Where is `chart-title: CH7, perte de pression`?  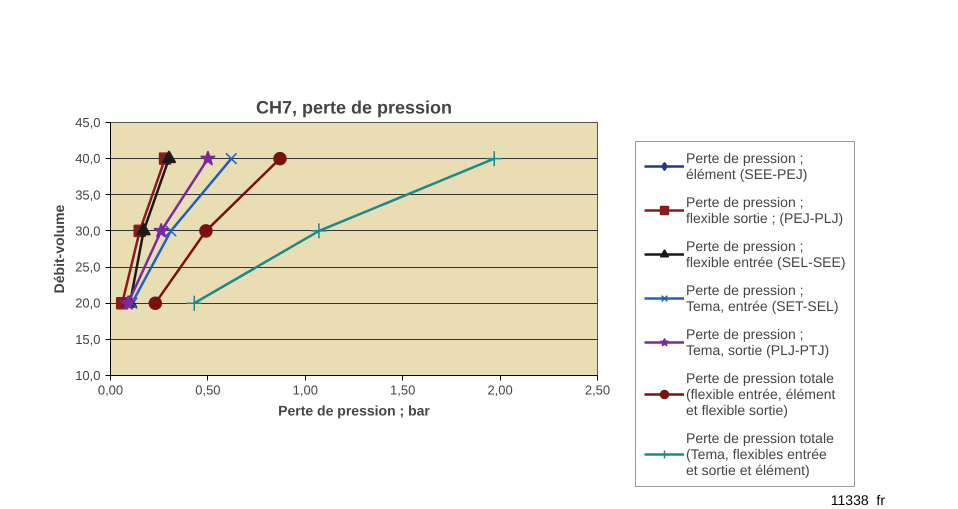
chart-title: CH7, perte de pression is located at coordinates (354, 108).